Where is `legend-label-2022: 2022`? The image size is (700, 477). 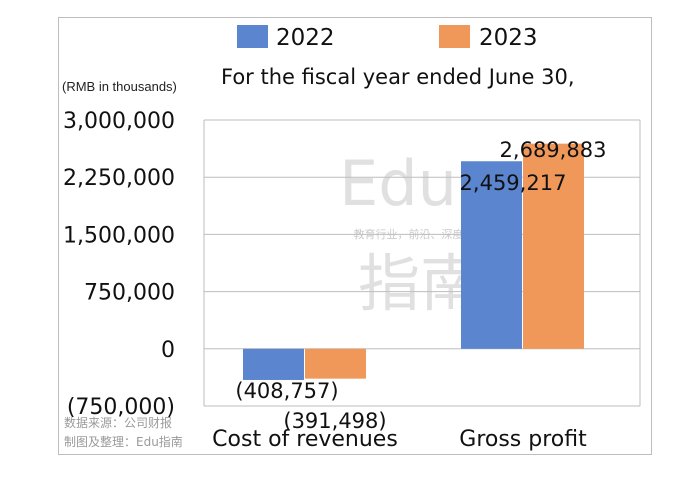
legend-label-2022: 2022 is located at coordinates (305, 38).